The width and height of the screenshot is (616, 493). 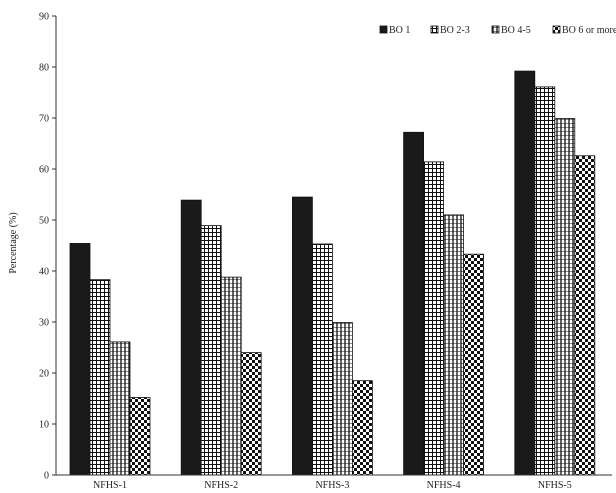 I want to click on y-axis-title: Percentage (%), so click(x=13, y=242).